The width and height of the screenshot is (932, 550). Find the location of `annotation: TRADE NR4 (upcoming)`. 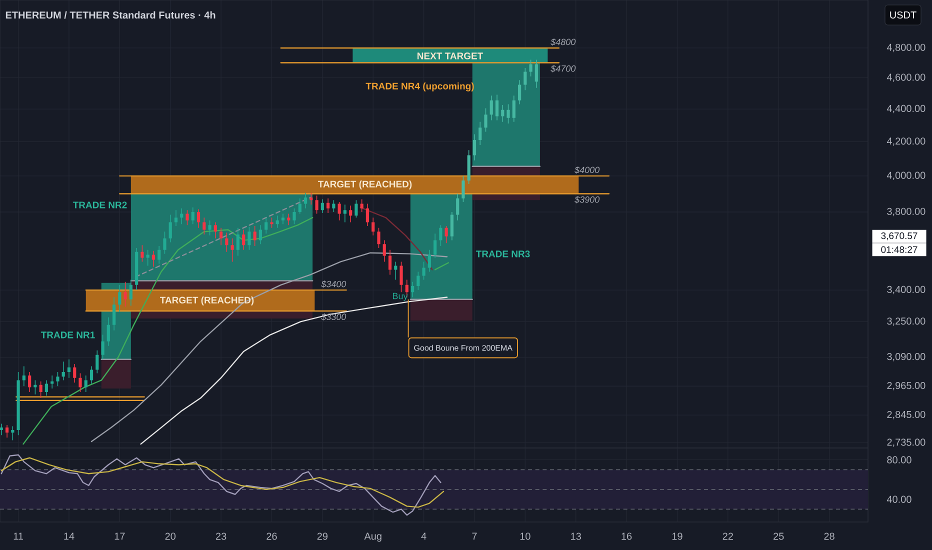

annotation: TRADE NR4 (upcoming) is located at coordinates (420, 87).